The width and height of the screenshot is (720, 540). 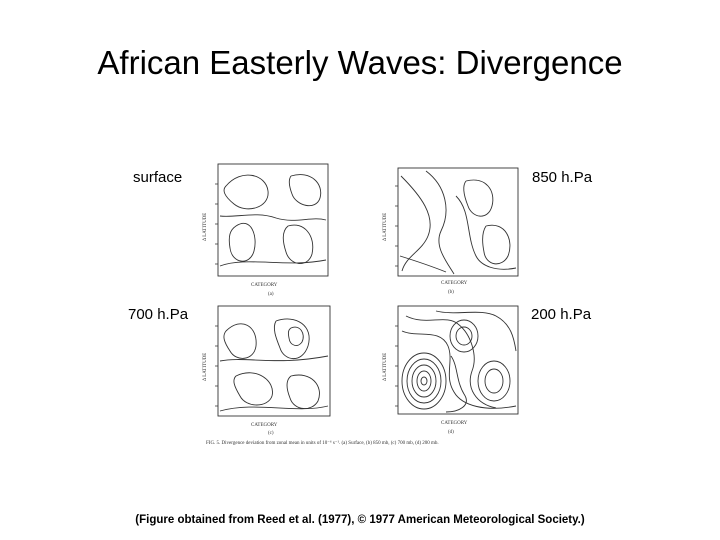 What do you see at coordinates (360, 62) in the screenshot?
I see `slide-title: African Easterly Waves: Divergence` at bounding box center [360, 62].